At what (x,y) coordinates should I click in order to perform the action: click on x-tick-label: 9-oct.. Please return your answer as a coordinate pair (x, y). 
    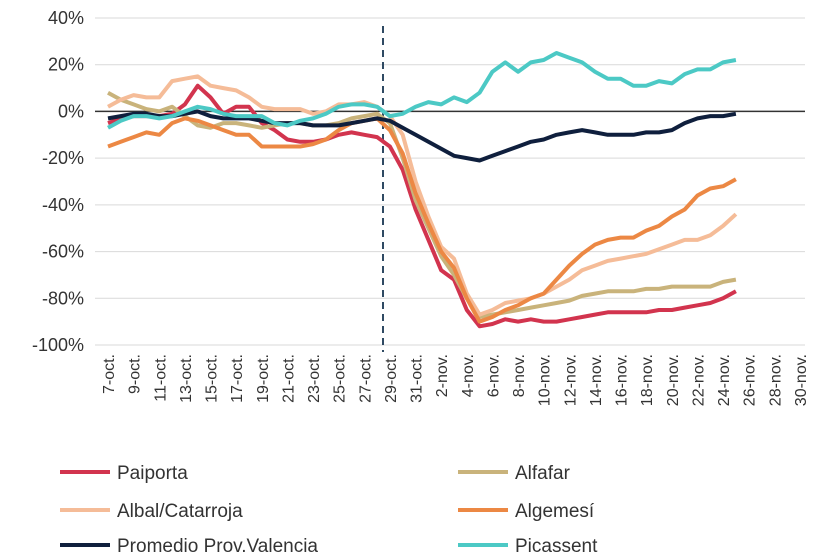
    Looking at the image, I should click on (135, 374).